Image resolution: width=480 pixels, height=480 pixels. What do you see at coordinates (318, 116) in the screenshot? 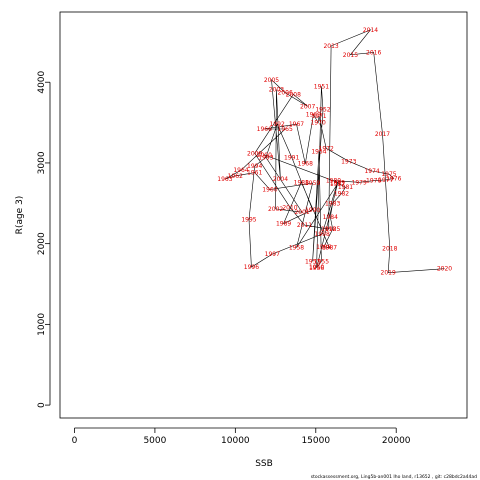
I see `year-label-1971: 1971` at bounding box center [318, 116].